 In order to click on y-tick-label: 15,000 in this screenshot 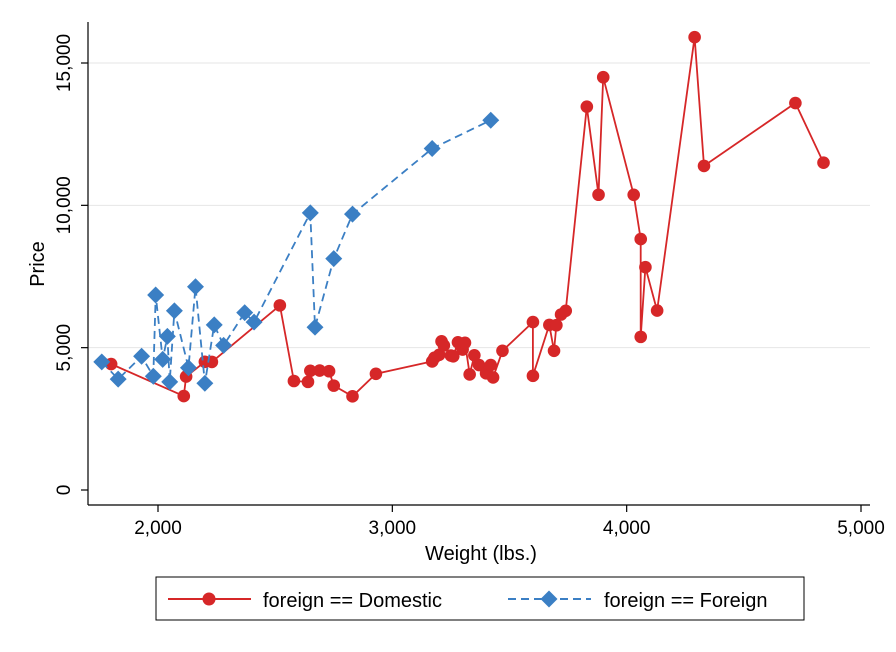, I will do `click(64, 63)`.